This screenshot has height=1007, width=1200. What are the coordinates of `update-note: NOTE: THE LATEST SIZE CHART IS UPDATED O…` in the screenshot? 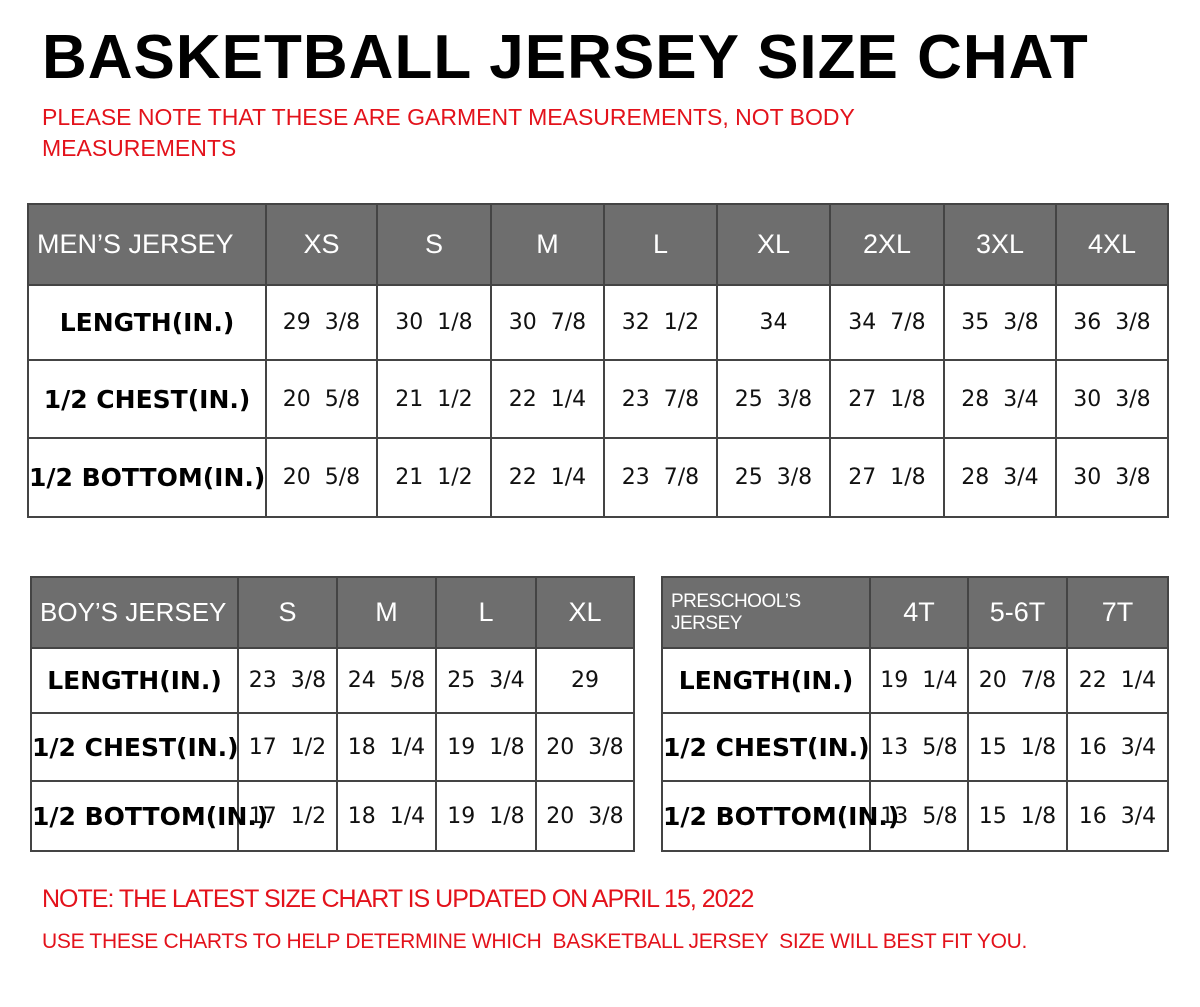 It's located at (398, 899).